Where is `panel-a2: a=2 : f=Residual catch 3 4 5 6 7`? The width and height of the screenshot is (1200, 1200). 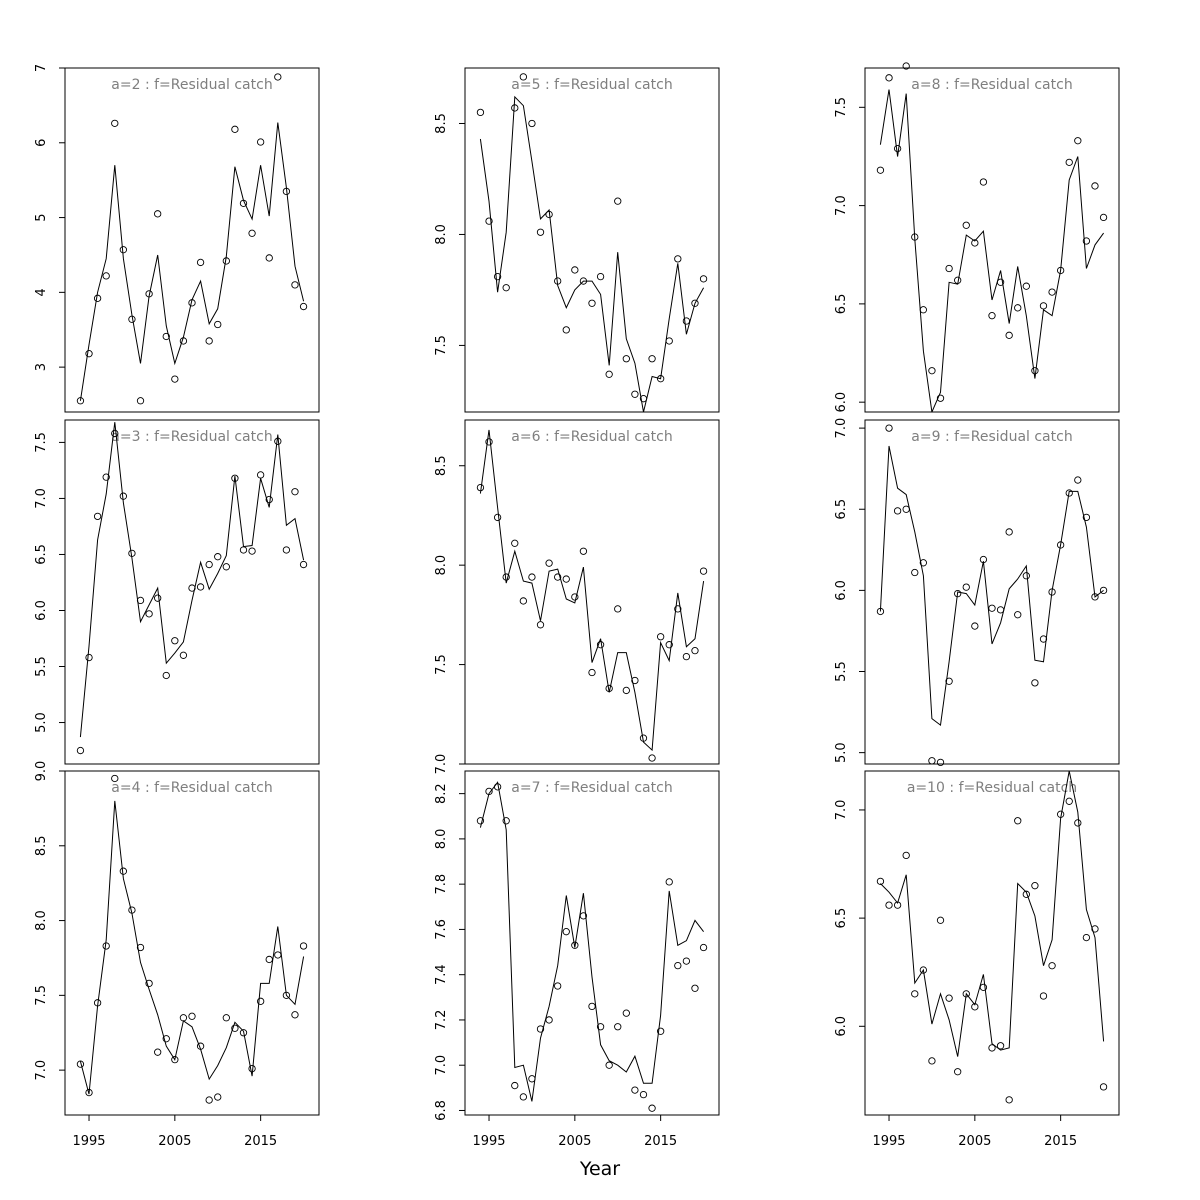 panel-a2: a=2 : f=Residual catch 3 4 5 6 7 is located at coordinates (177, 238).